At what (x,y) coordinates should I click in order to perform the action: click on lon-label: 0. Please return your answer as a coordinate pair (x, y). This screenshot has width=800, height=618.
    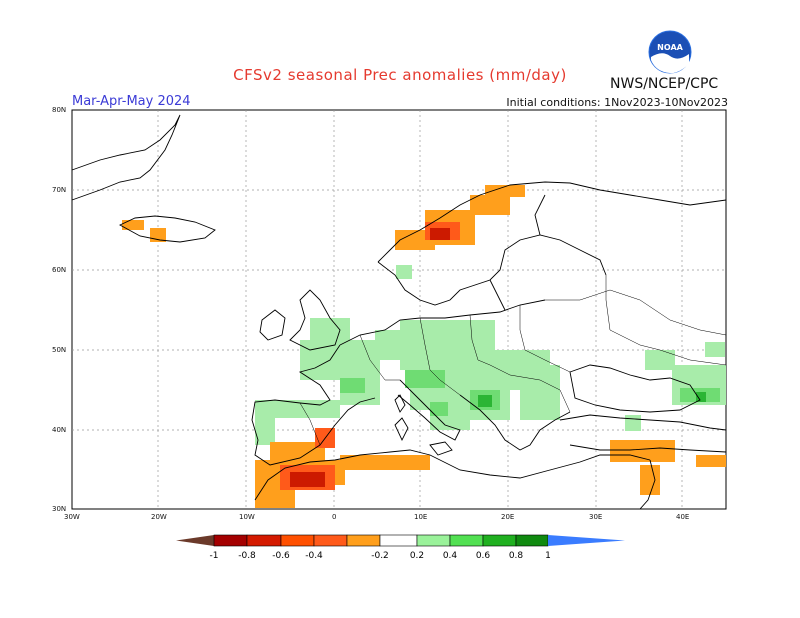
    Looking at the image, I should click on (334, 517).